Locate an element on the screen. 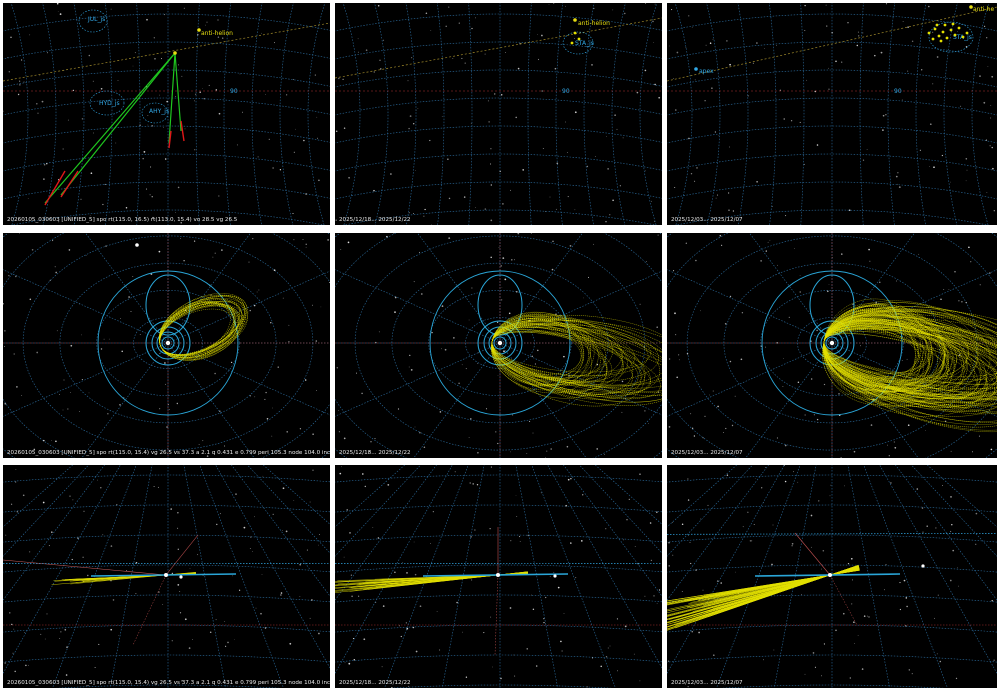  radiant-map: JUL_js anti-helion HYD_js AHY_js 90 is located at coordinates (166, 114).